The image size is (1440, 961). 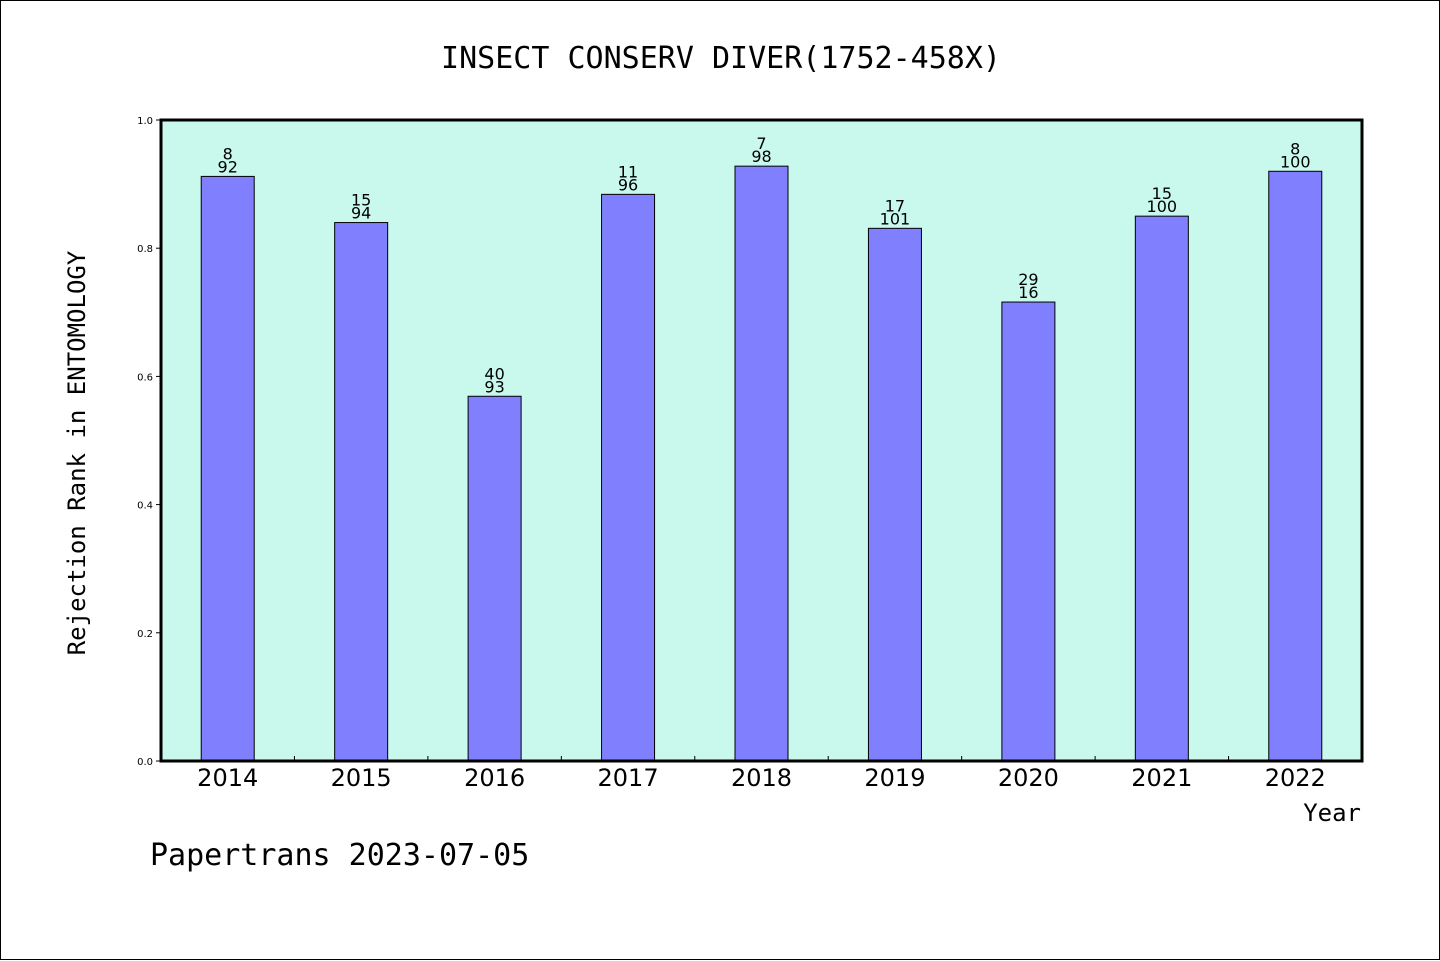 What do you see at coordinates (761, 463) in the screenshot?
I see `bar-2018` at bounding box center [761, 463].